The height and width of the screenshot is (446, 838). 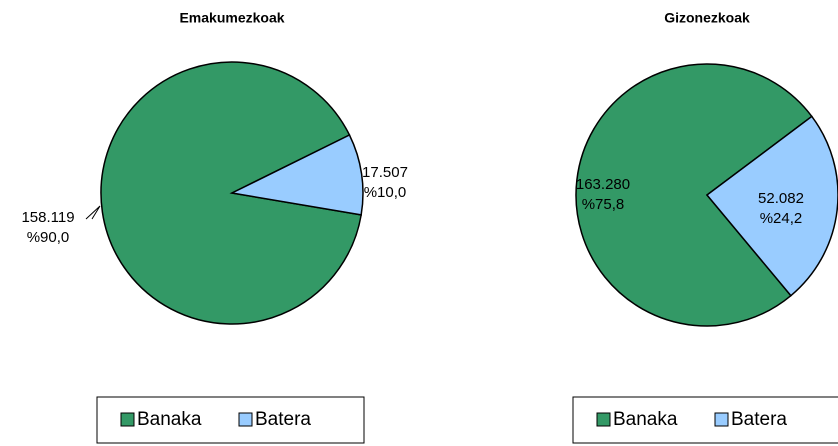 I want to click on value-label: 158.119, so click(x=47, y=217).